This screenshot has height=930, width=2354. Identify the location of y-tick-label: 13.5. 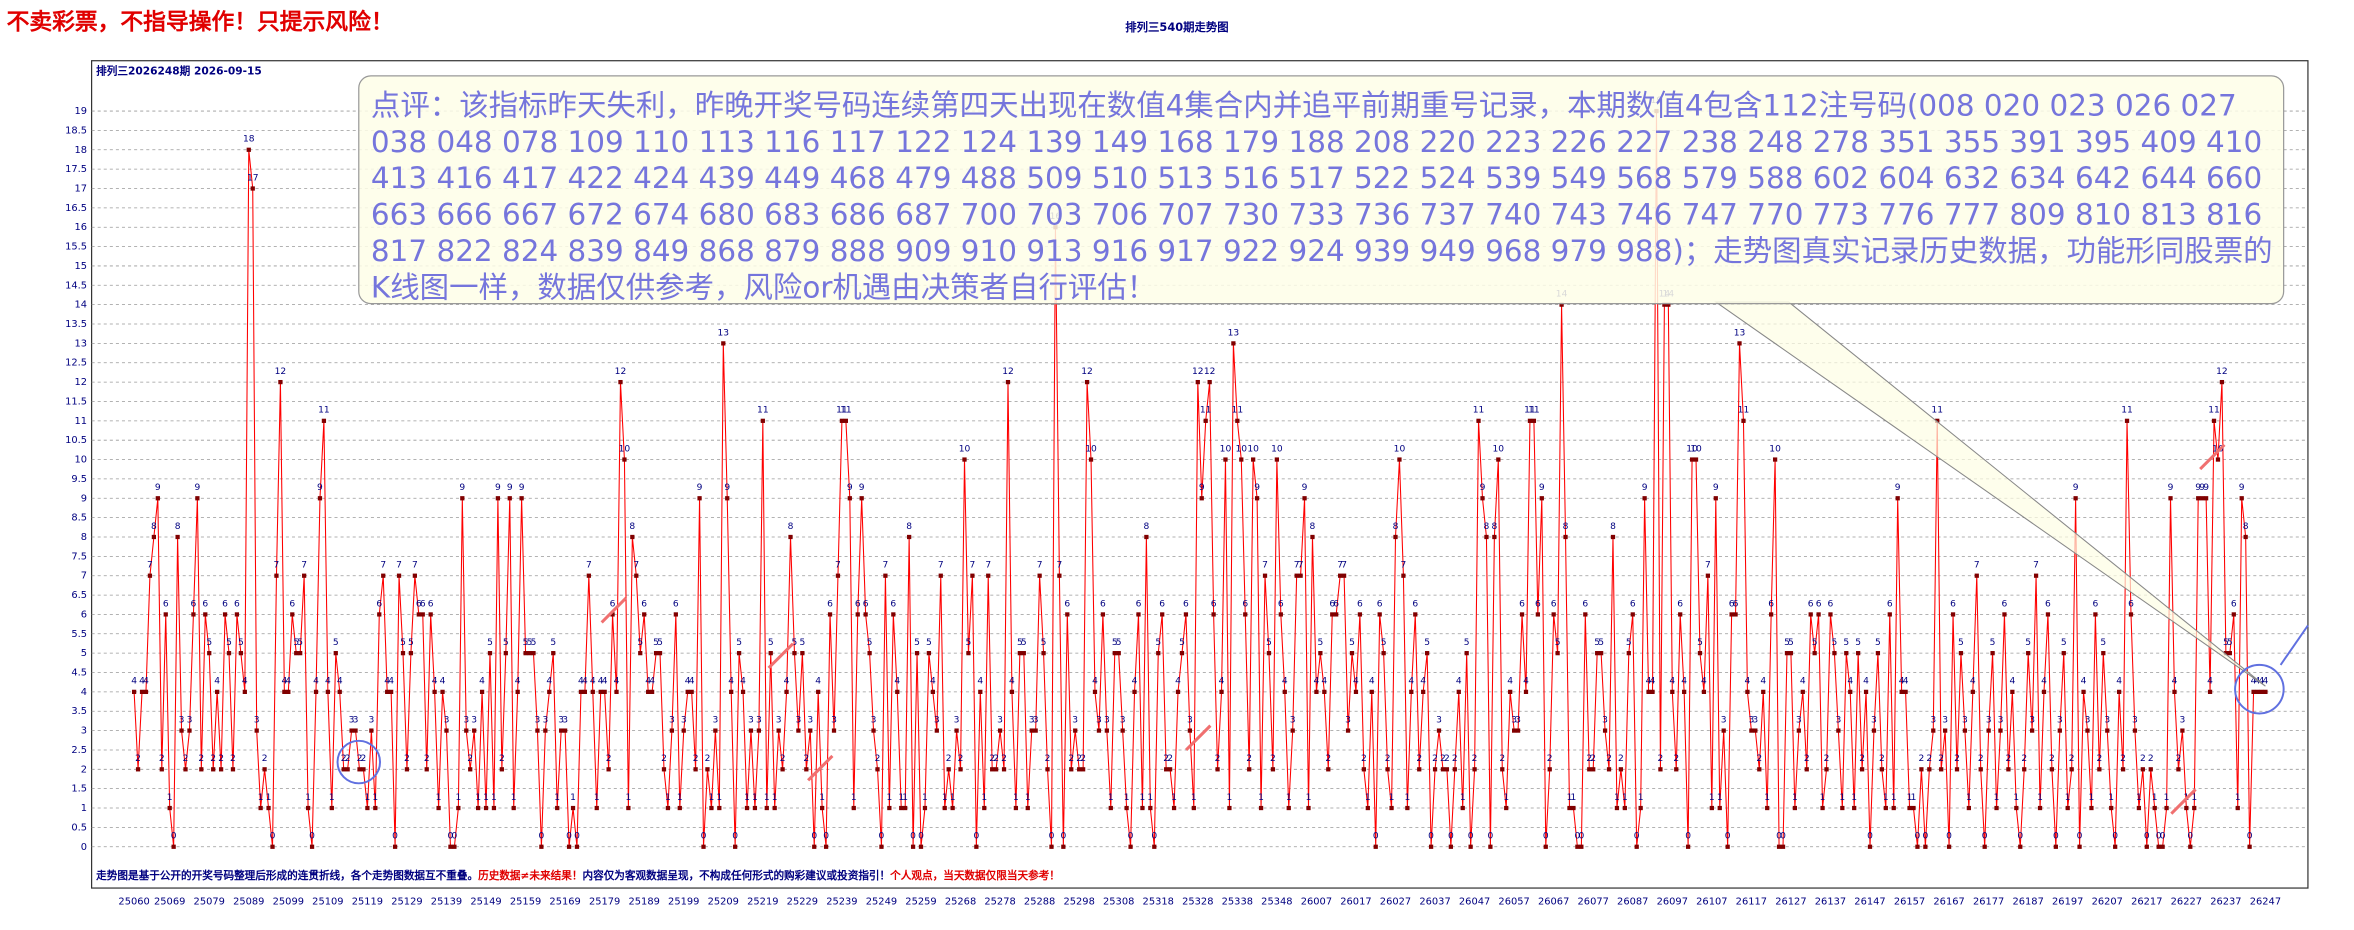
(76, 324).